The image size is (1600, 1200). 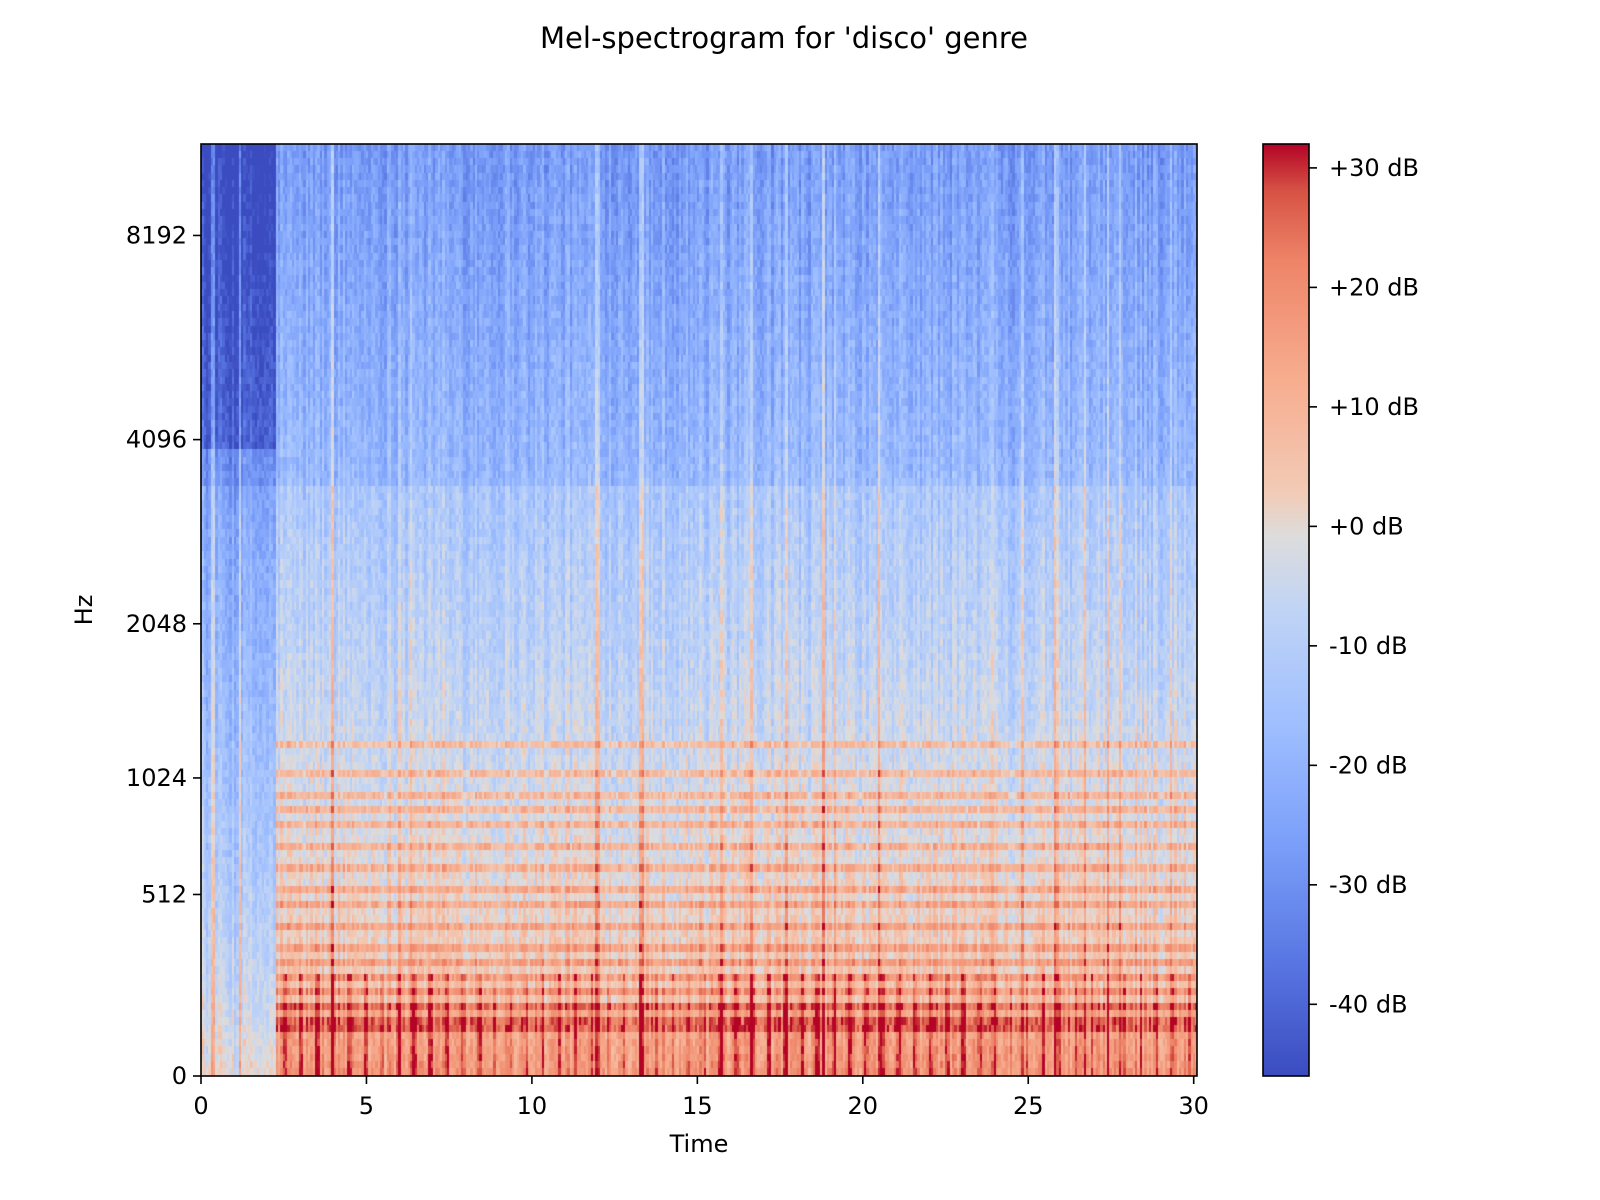 What do you see at coordinates (1366, 526) in the screenshot?
I see `colorbar-tick-label: +0 dB` at bounding box center [1366, 526].